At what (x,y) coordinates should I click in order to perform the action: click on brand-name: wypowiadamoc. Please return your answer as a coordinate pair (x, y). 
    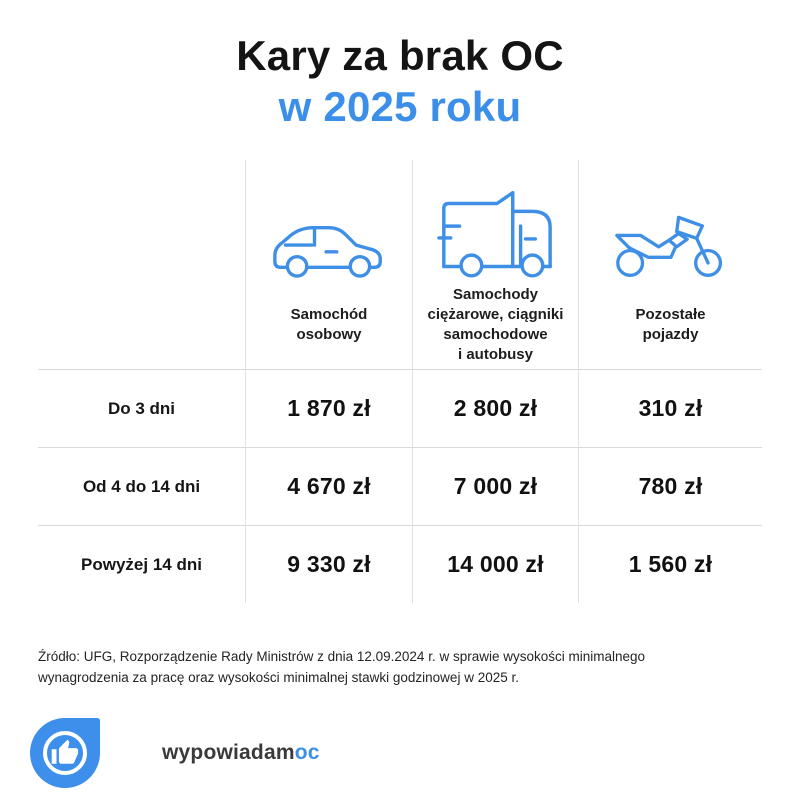
    Looking at the image, I should click on (241, 753).